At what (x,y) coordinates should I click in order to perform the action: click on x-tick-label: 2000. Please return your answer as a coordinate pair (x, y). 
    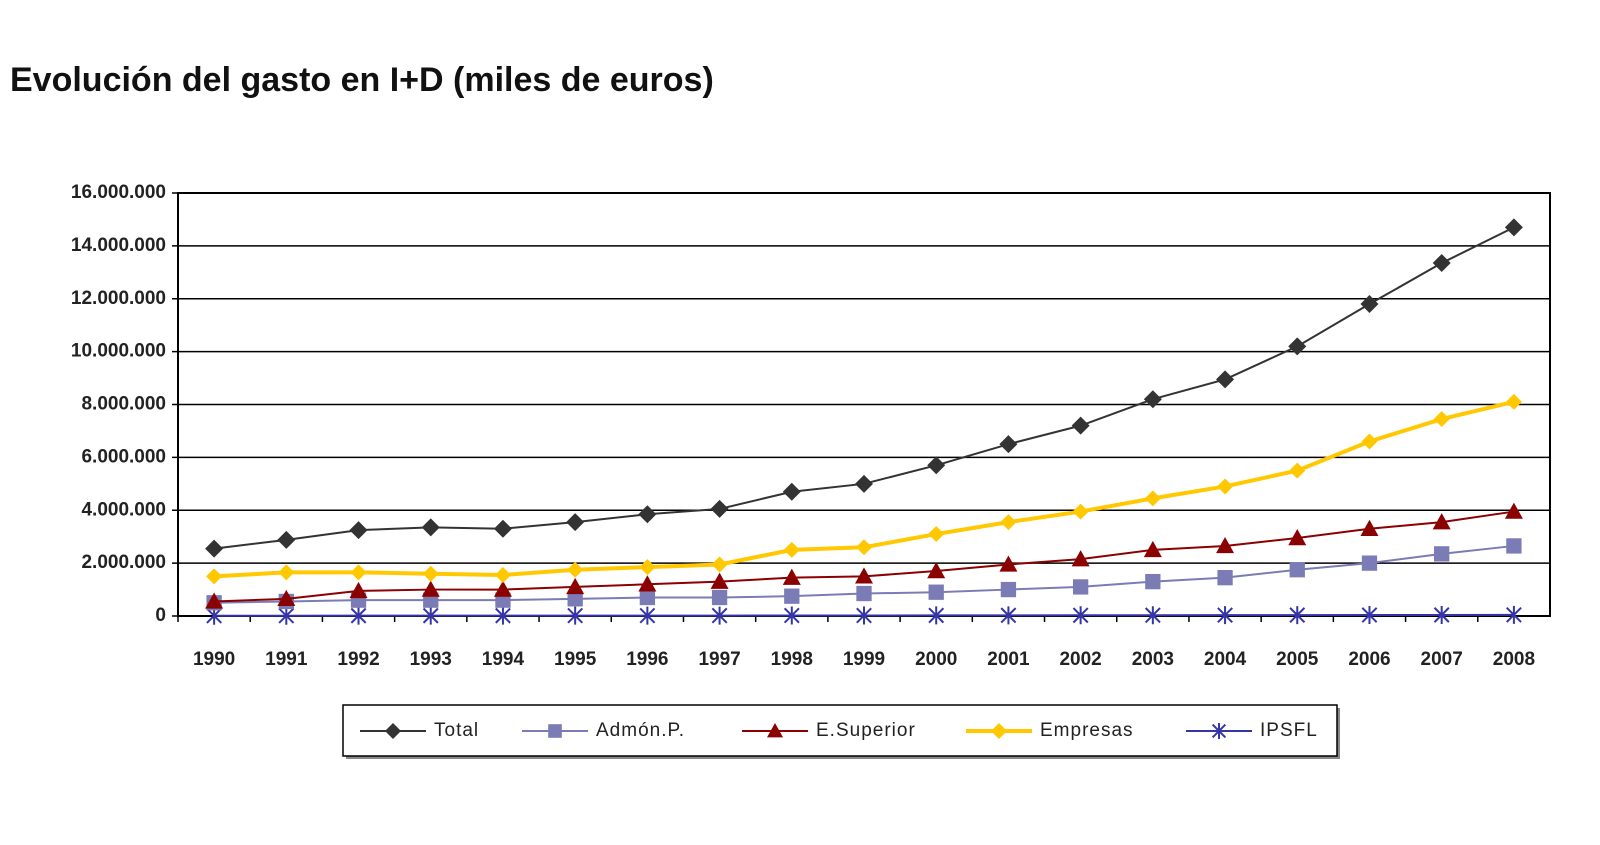
    Looking at the image, I should click on (936, 659).